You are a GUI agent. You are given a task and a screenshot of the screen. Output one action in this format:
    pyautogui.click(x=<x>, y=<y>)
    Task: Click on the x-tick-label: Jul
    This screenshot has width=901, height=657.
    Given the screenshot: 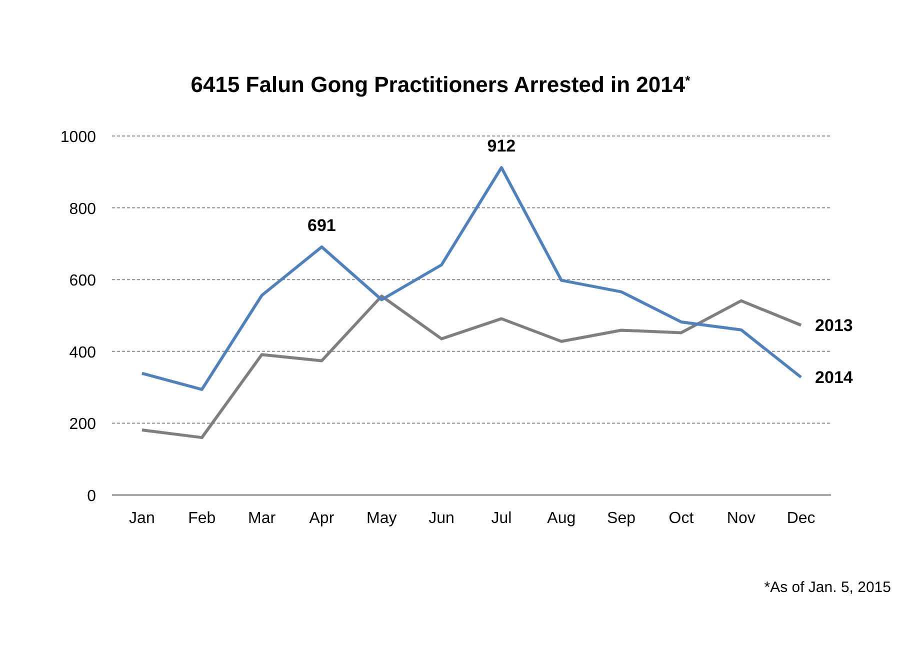 What is the action you would take?
    pyautogui.click(x=501, y=518)
    